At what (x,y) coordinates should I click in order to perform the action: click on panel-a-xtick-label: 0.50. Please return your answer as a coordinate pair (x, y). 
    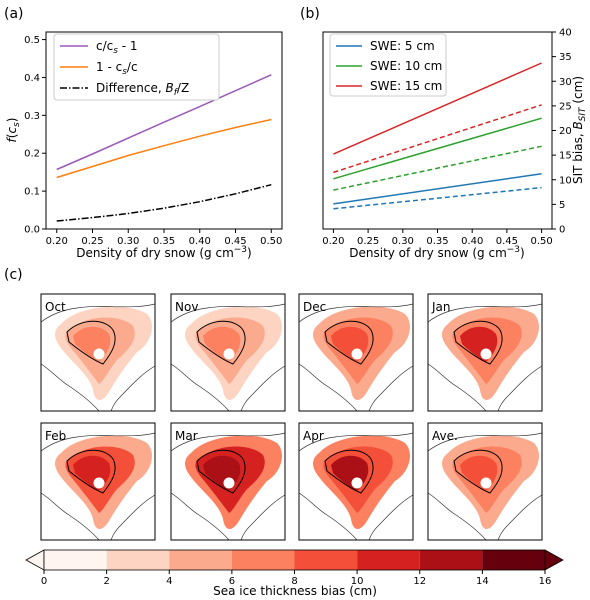
    Looking at the image, I should click on (271, 241).